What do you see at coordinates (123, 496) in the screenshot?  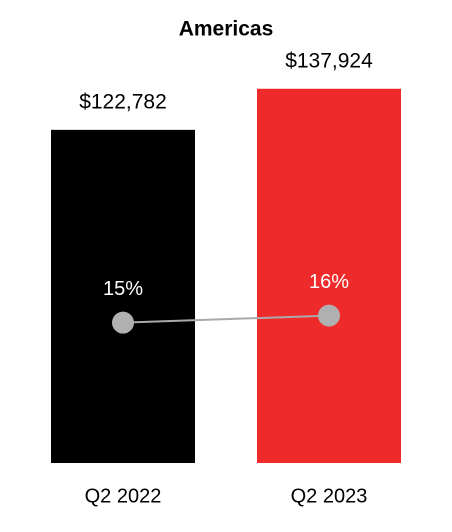 I see `x-tick-label: Q2 2022` at bounding box center [123, 496].